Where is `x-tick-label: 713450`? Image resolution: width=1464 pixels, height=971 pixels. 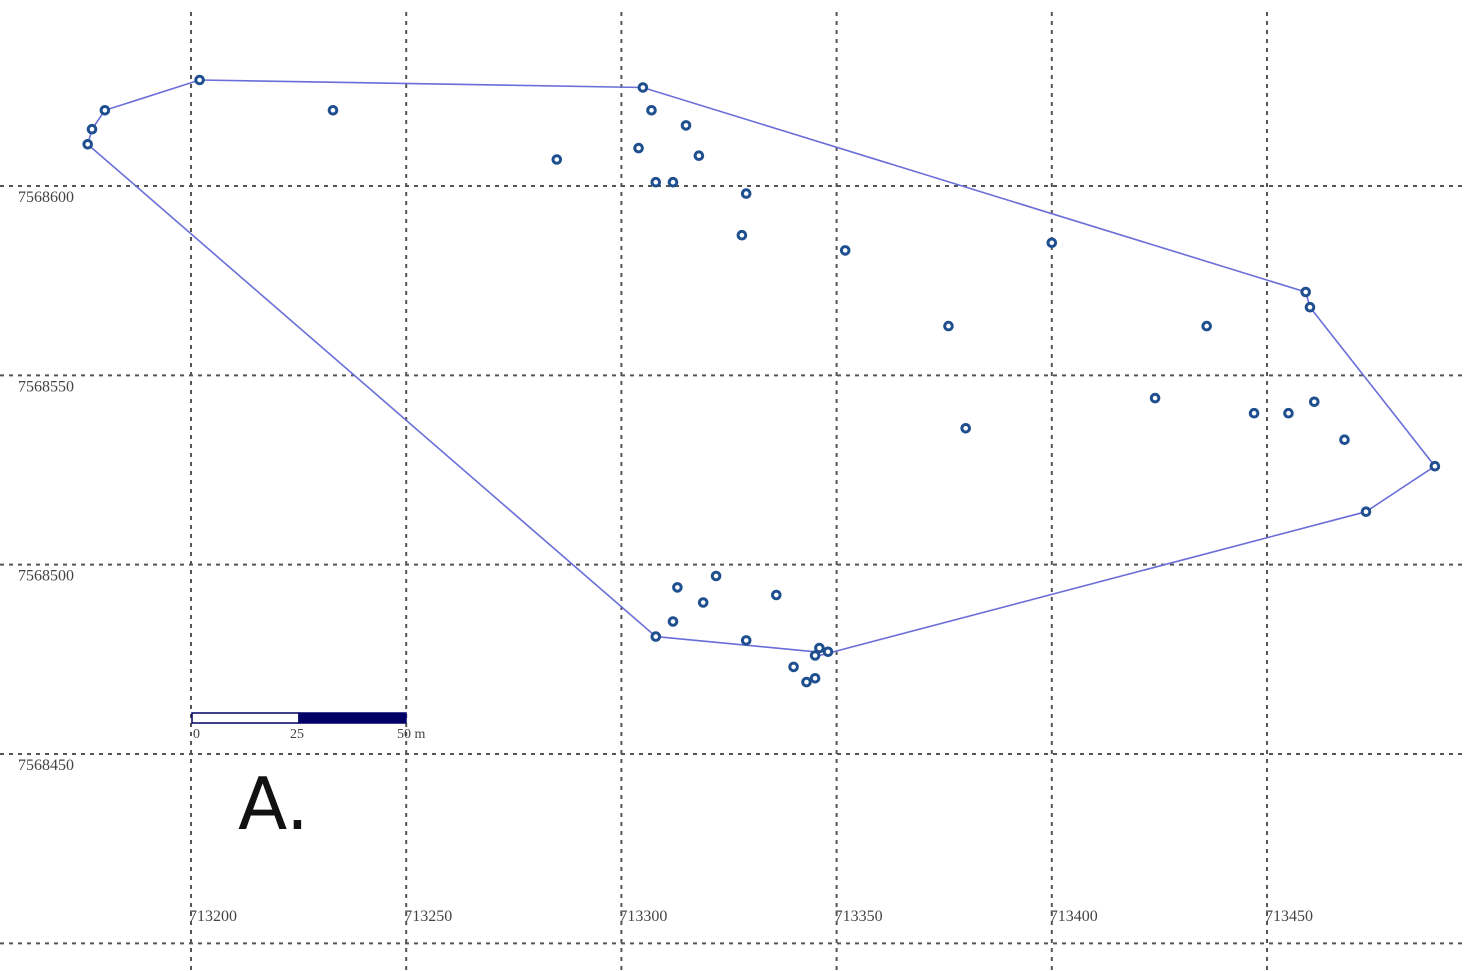 x-tick-label: 713450 is located at coordinates (1289, 916).